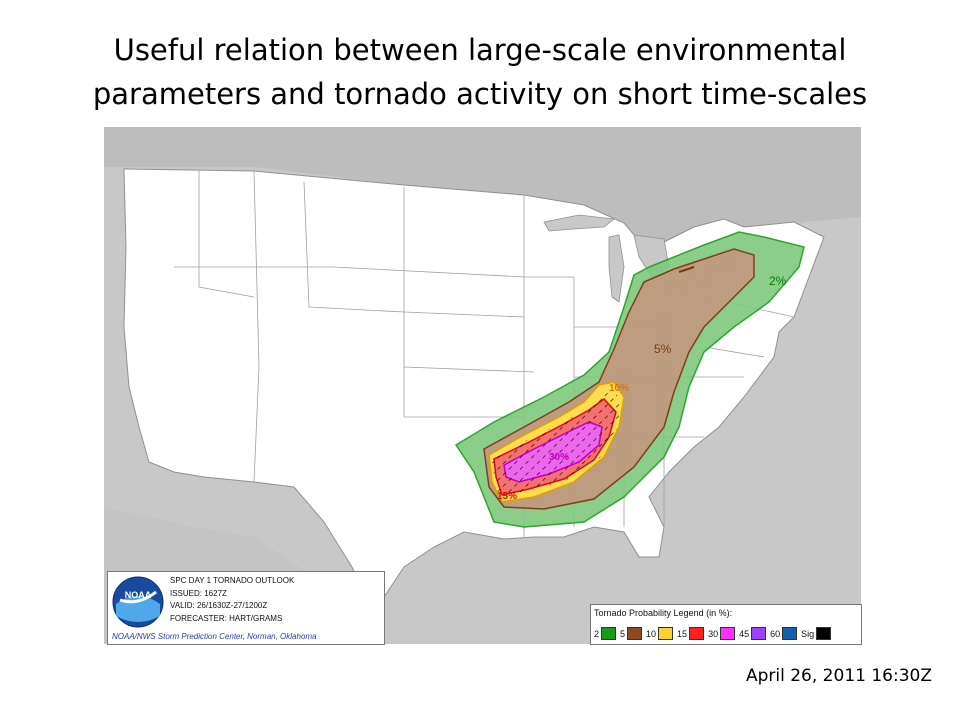  What do you see at coordinates (663, 349) in the screenshot?
I see `contour-label-5: 5%` at bounding box center [663, 349].